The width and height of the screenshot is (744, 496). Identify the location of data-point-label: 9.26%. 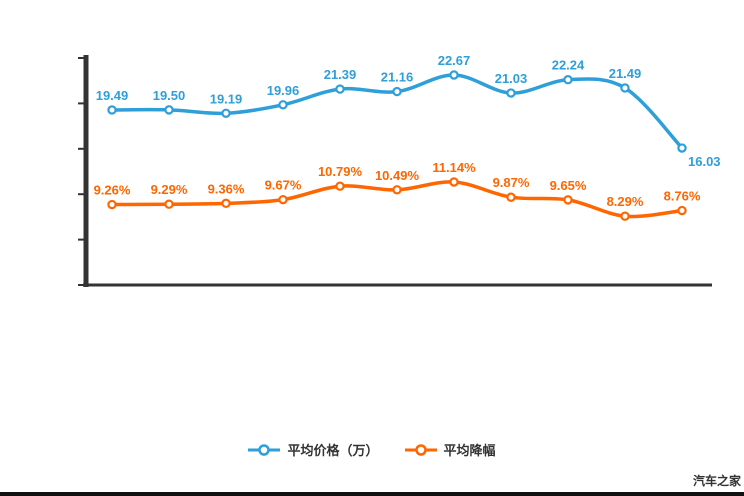
(112, 190).